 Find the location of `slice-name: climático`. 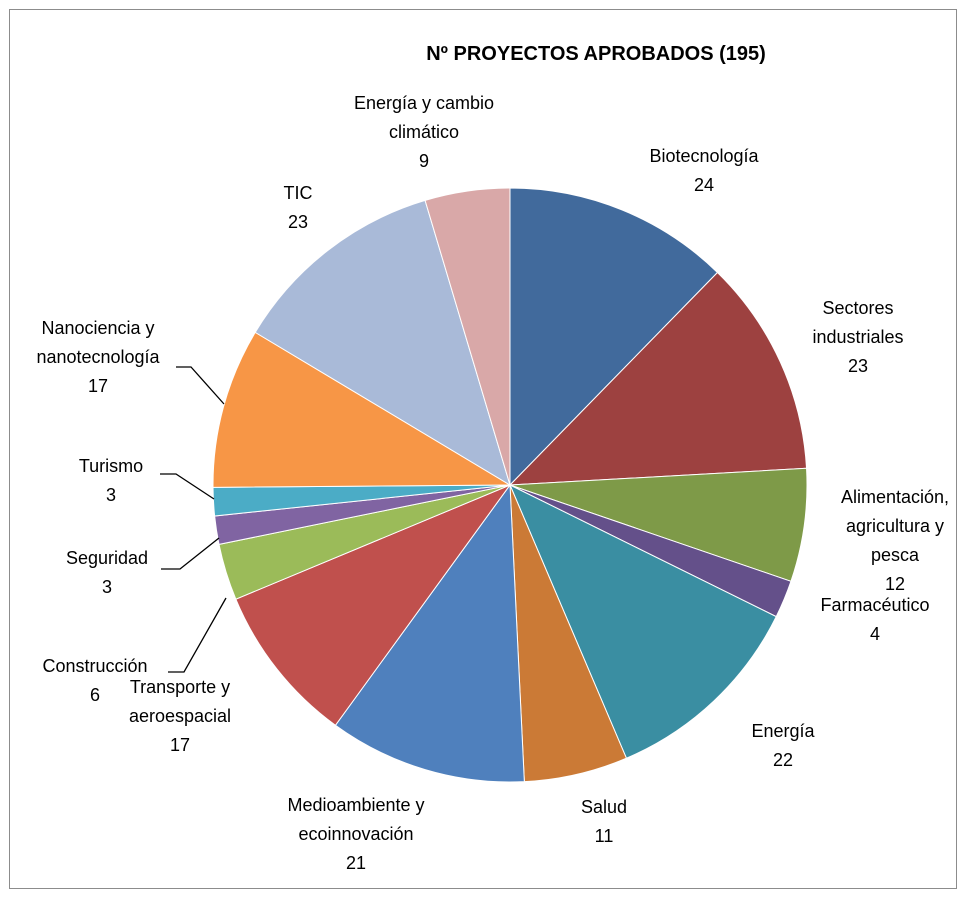

slice-name: climático is located at coordinates (424, 132).